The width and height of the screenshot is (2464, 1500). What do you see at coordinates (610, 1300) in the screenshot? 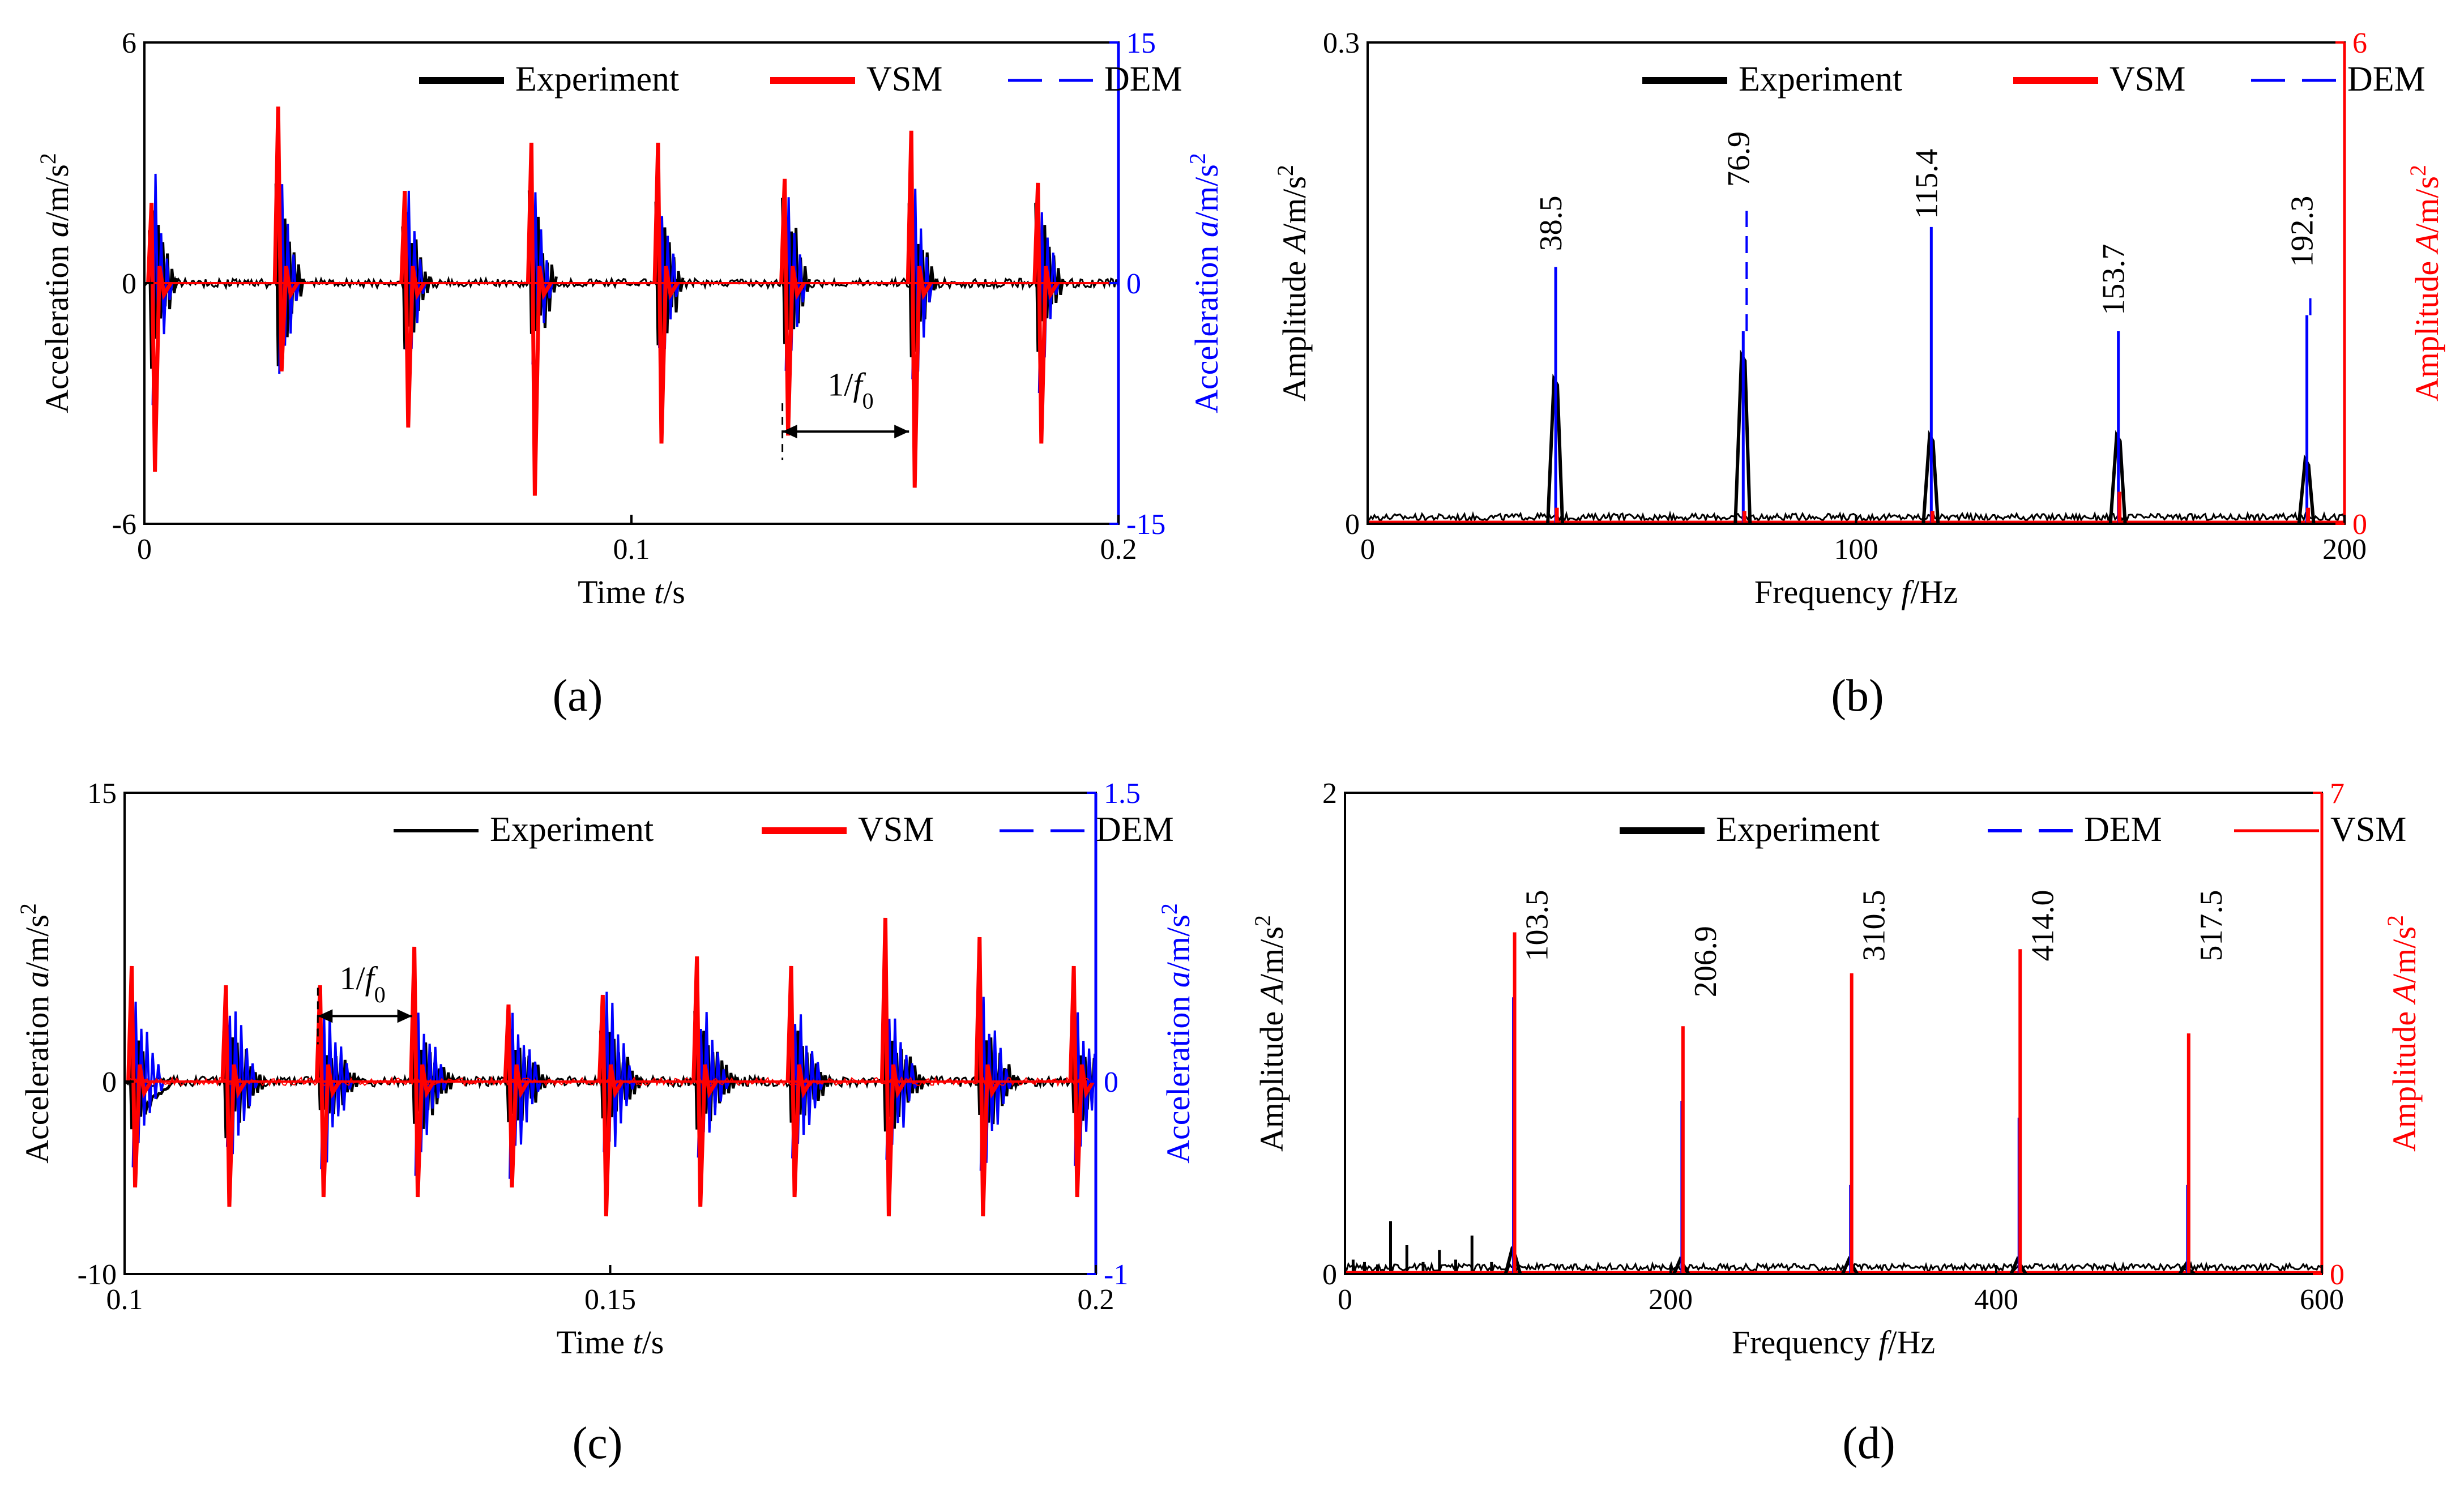
I see `x-tick-label: 0.15` at bounding box center [610, 1300].